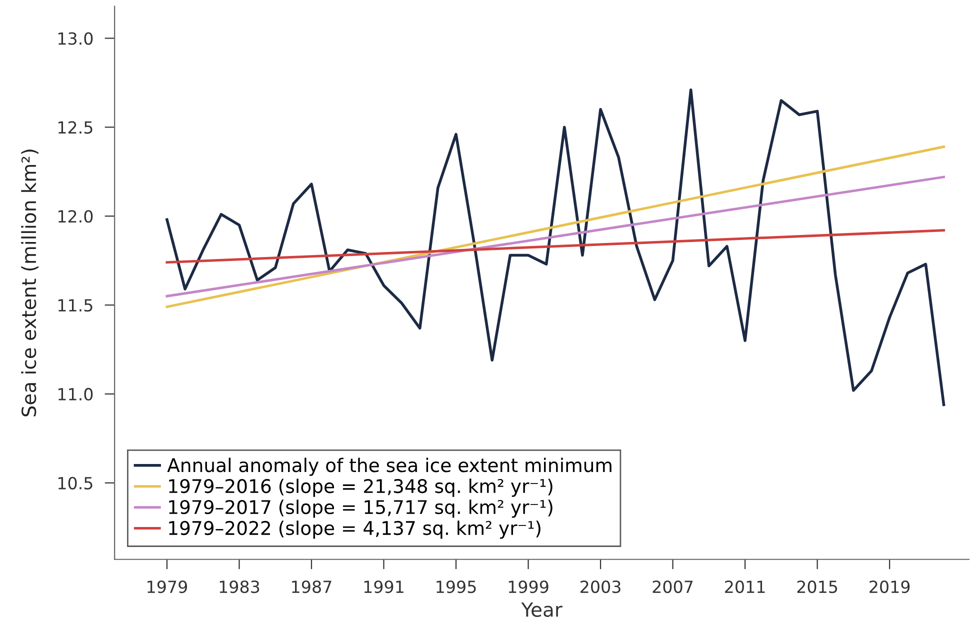  Describe the element at coordinates (354, 529) in the screenshot. I see `legend-label: 1979–2022 (slope = 4,137 sq. km² yr⁻¹)` at that location.